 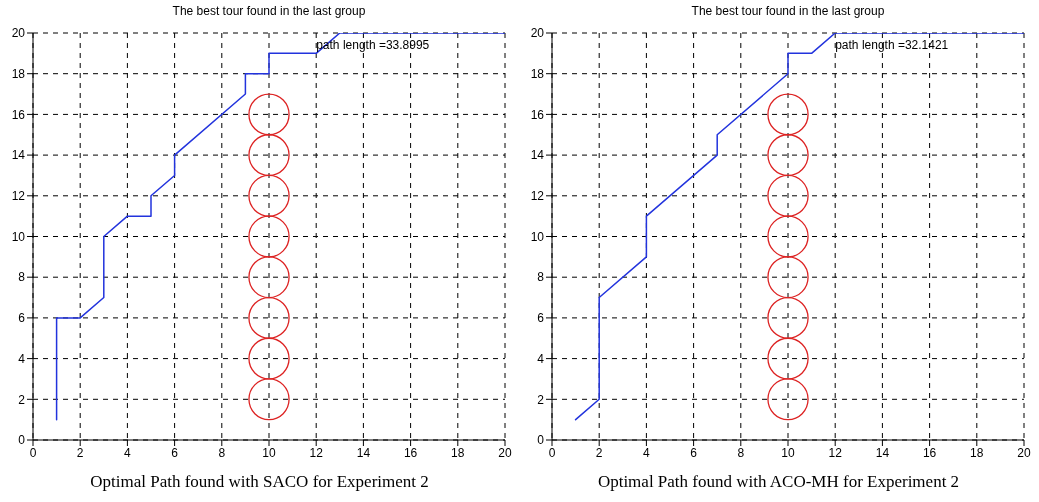 I want to click on annotation: path length =32.1421, so click(x=892, y=45).